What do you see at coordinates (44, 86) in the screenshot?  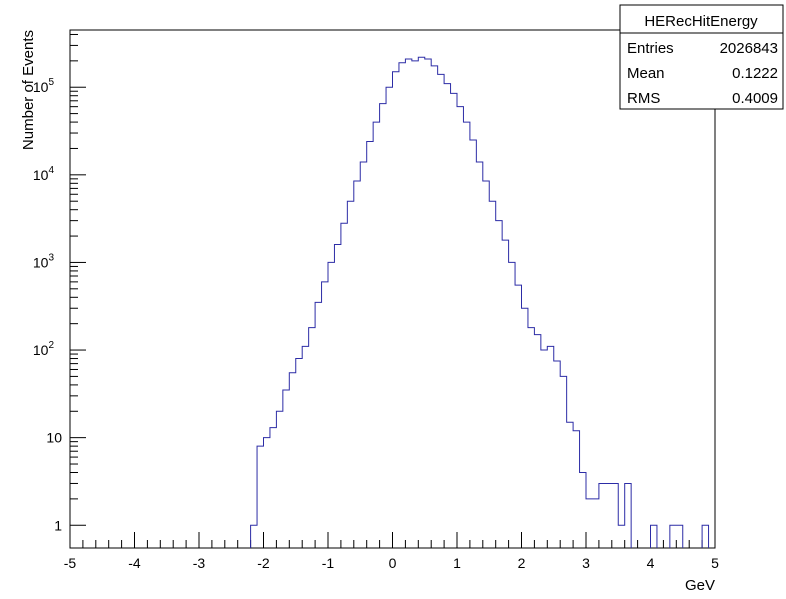 I see `y-tick-label: 10⁵` at bounding box center [44, 86].